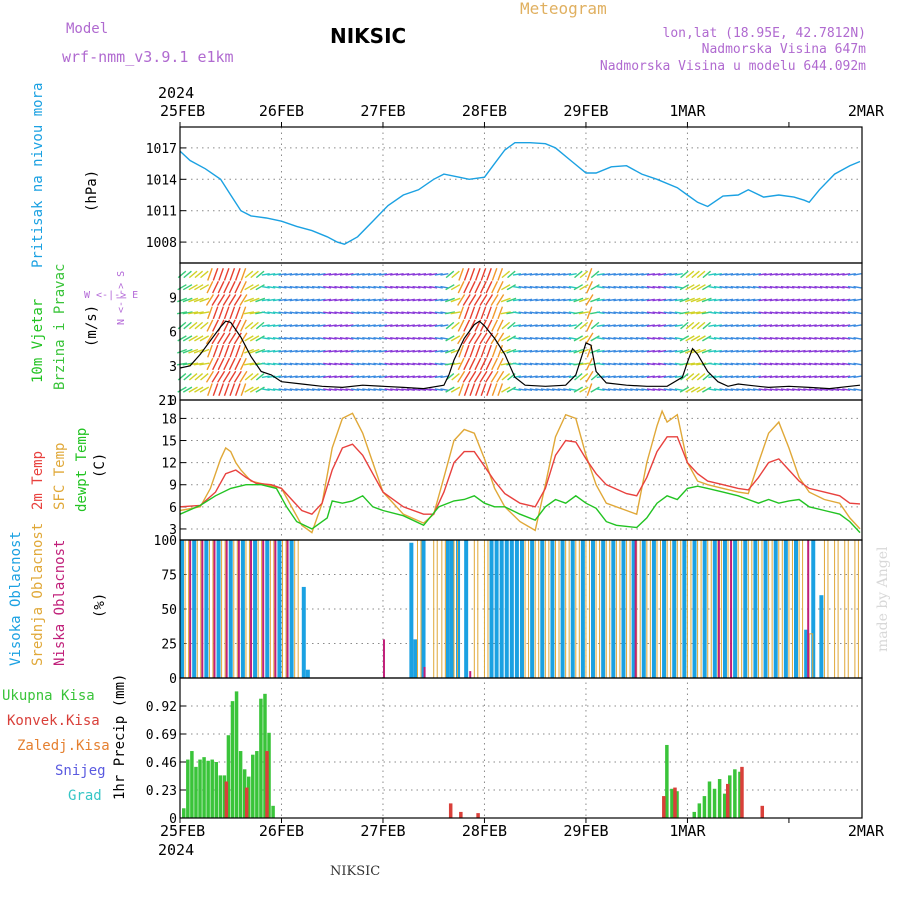 The width and height of the screenshot is (900, 900). I want to click on cloud-label-3: Niska Oblacnost, so click(60, 603).